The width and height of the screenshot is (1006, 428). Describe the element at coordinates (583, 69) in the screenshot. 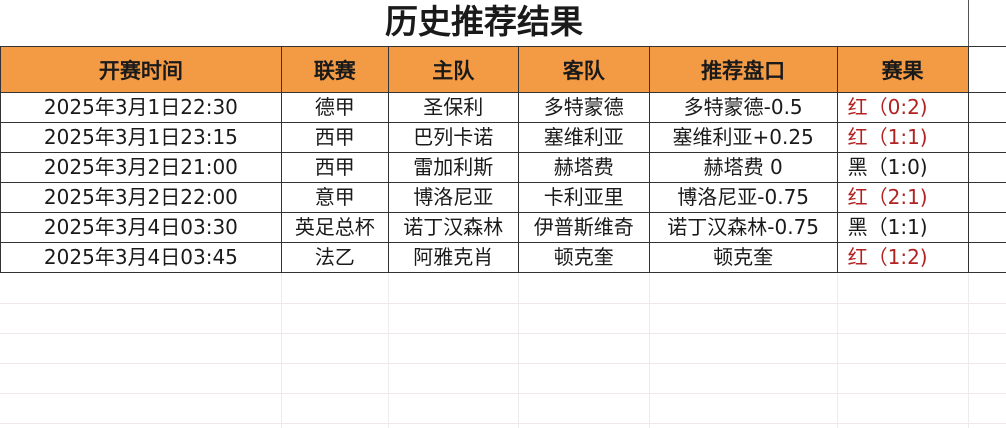

I see `header-away: 客队` at that location.